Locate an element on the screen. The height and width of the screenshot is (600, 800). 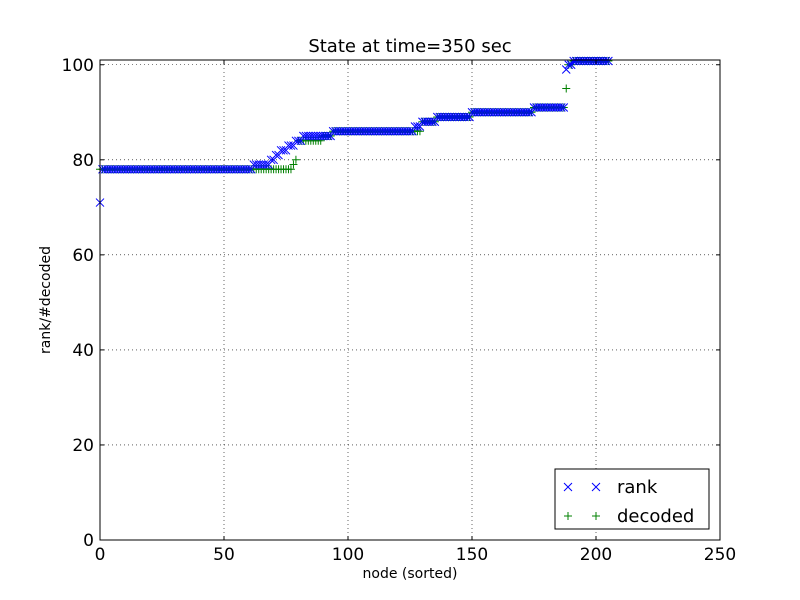
legend-markers is located at coordinates (582, 501).